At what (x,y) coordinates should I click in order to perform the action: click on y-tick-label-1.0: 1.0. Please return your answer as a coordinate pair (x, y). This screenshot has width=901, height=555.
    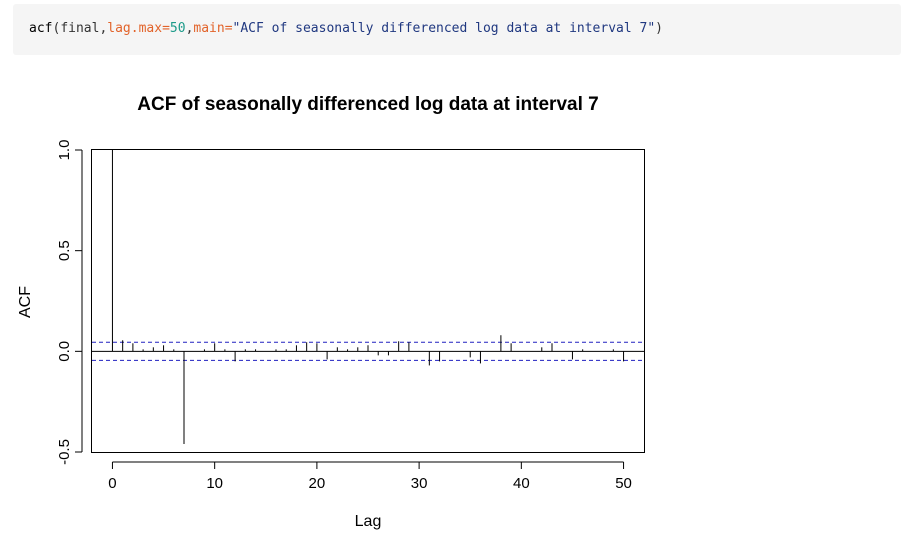
    Looking at the image, I should click on (64, 150).